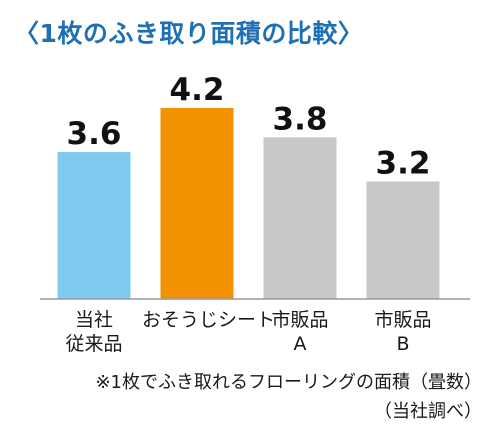  What do you see at coordinates (300, 332) in the screenshot?
I see `category-label-market-a: 市販品 A` at bounding box center [300, 332].